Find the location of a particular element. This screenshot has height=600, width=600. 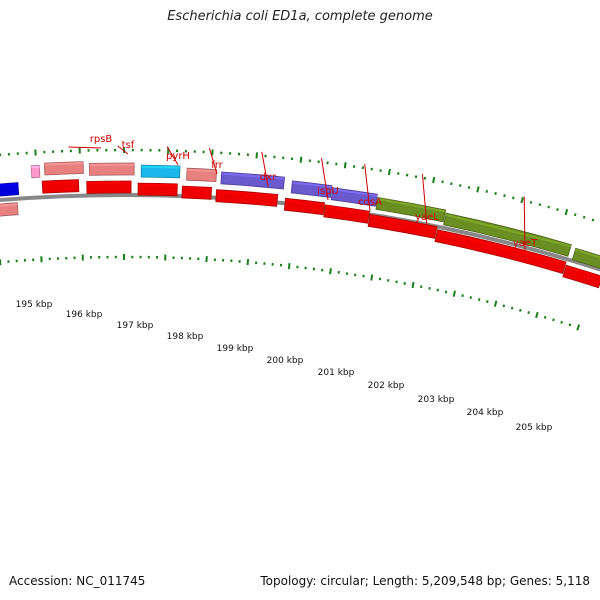

kbp-label: 200 kbp is located at coordinates (285, 361).